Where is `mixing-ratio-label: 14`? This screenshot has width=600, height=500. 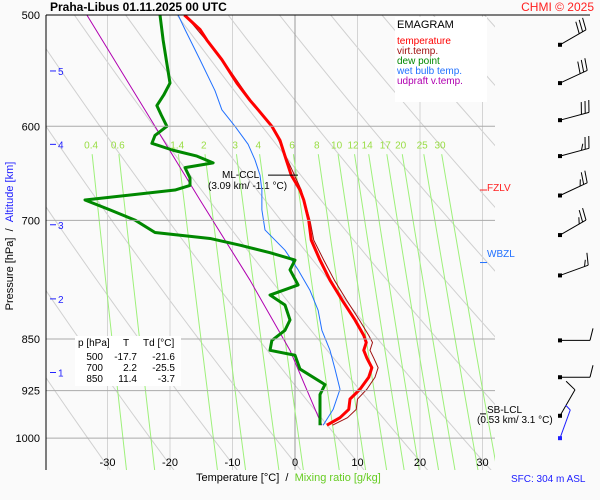
mixing-ratio-label: 14 is located at coordinates (368, 145).